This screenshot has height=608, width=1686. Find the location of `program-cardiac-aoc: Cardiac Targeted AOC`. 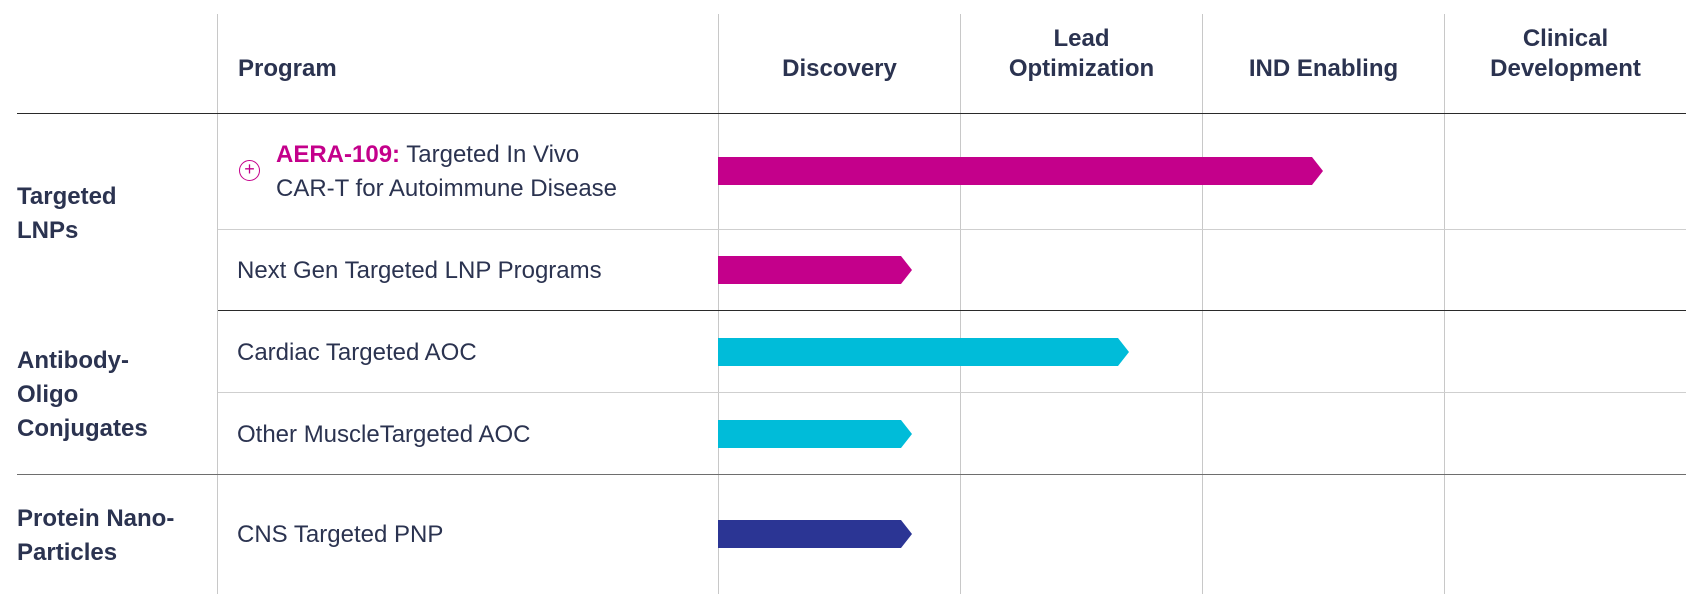

program-cardiac-aoc: Cardiac Targeted AOC is located at coordinates (357, 352).